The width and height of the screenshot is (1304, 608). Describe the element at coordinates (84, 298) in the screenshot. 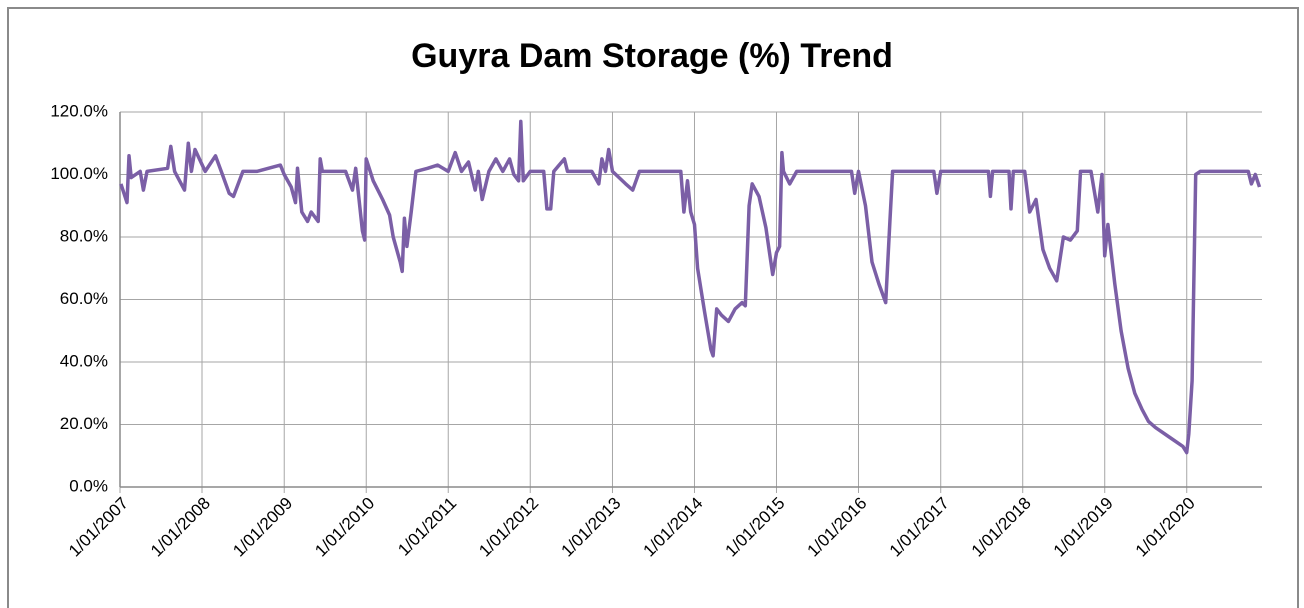

I see `y-tick-label: 60.0%` at that location.